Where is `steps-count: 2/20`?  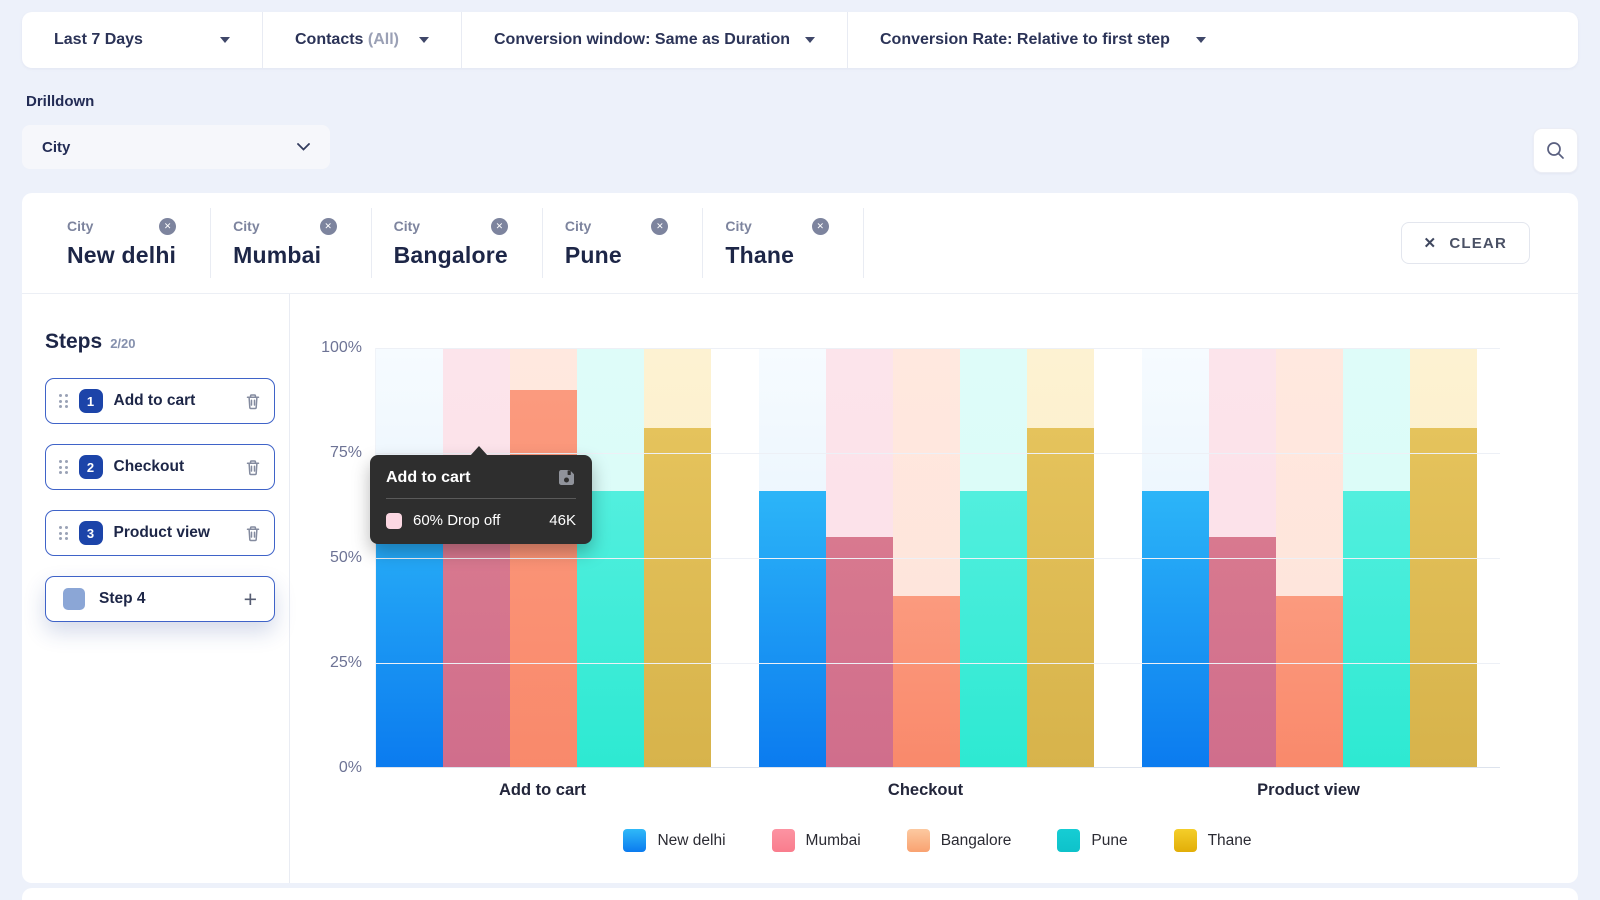
steps-count: 2/20 is located at coordinates (123, 343).